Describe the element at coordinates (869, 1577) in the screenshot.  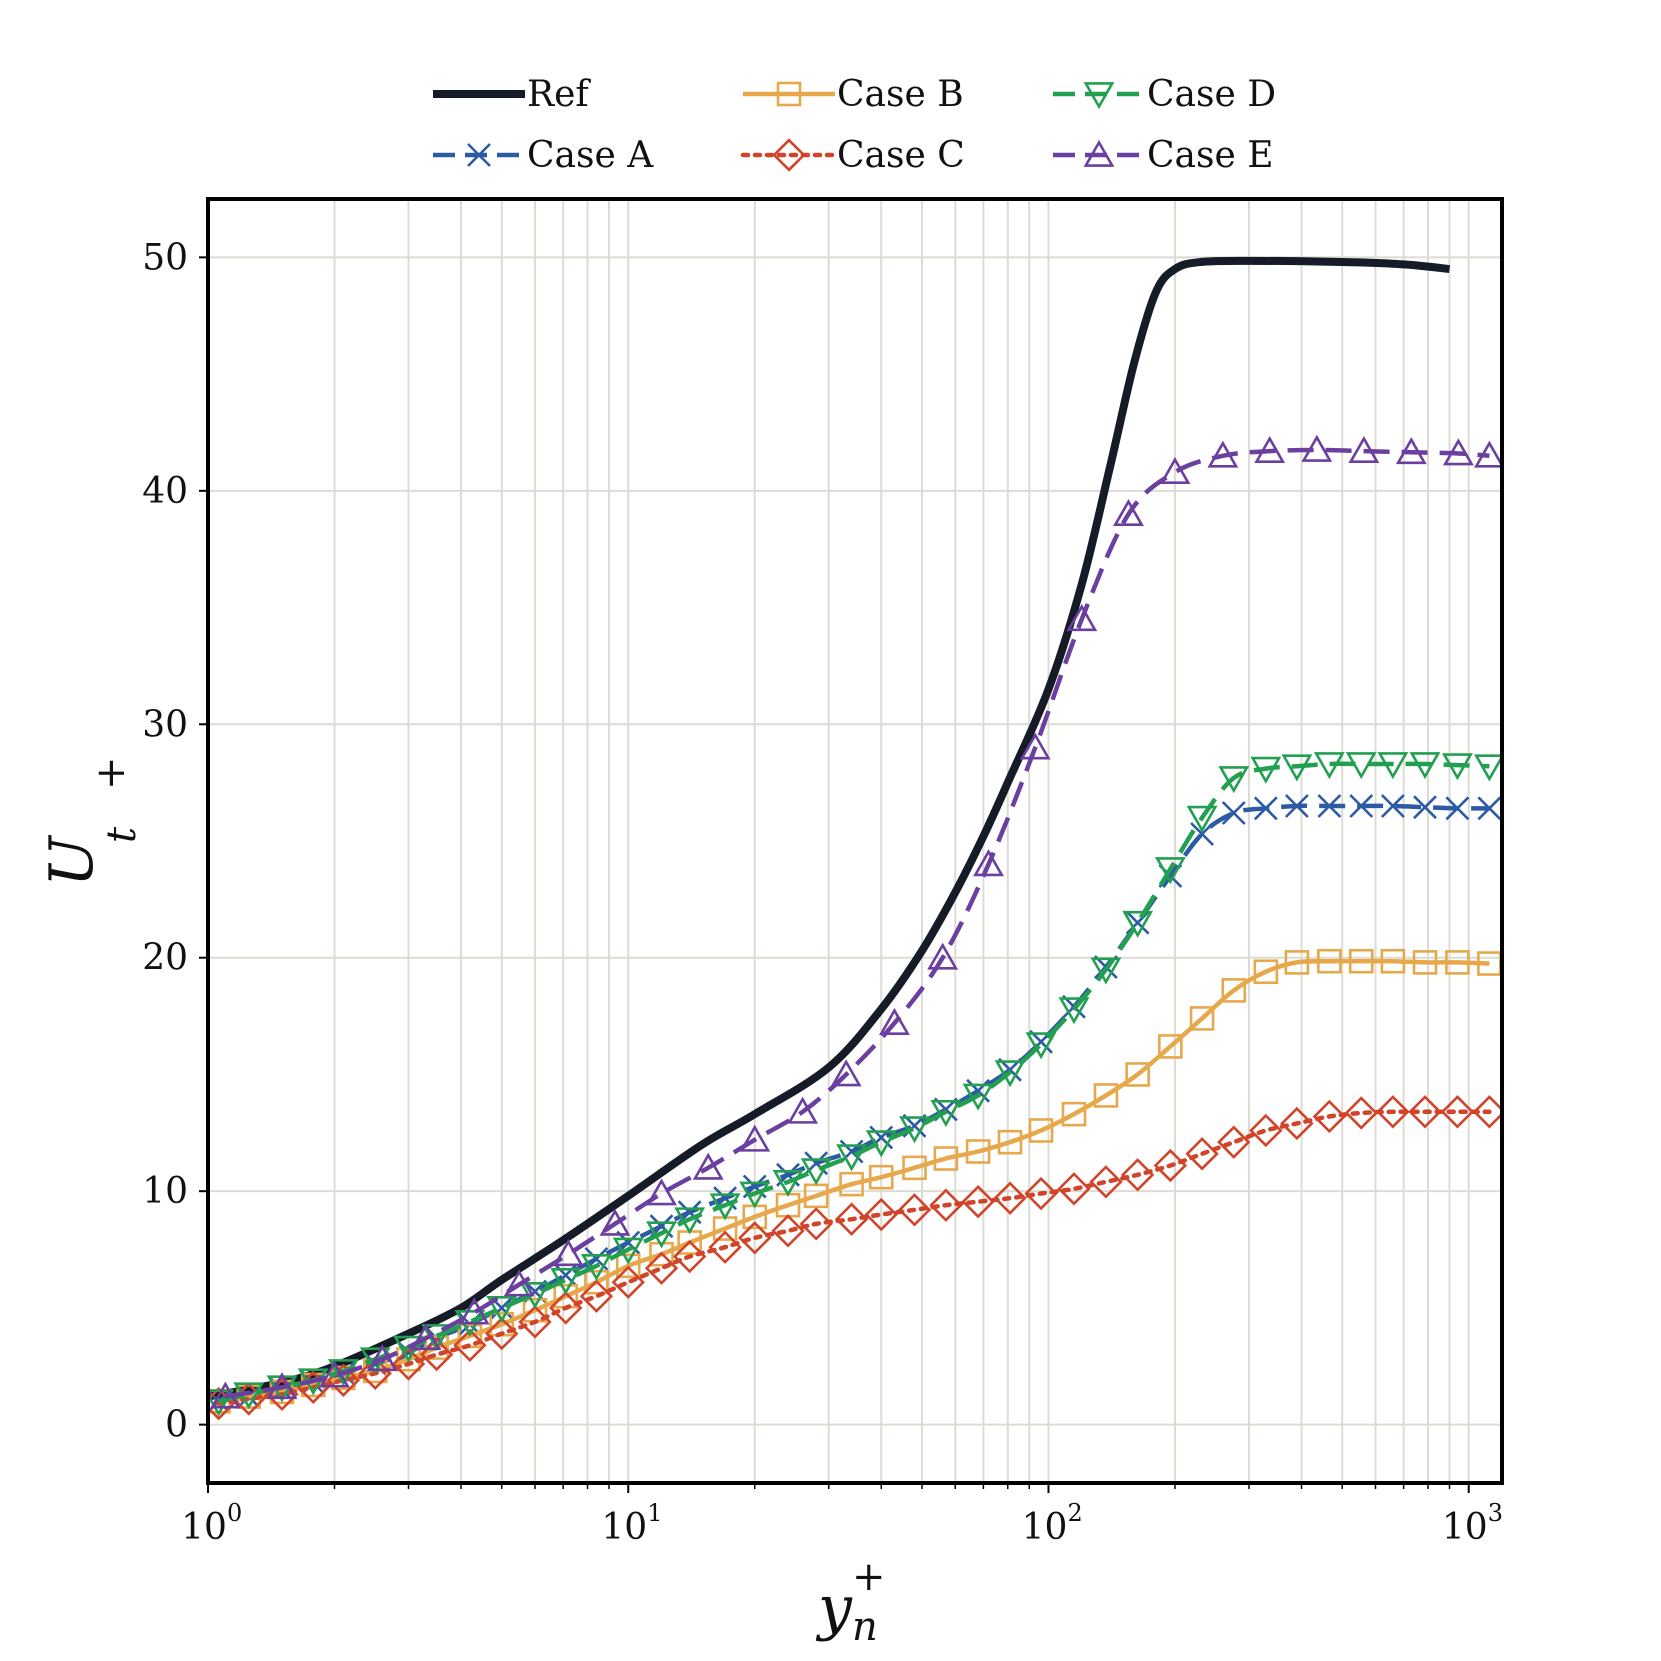
I see `x-axis-label-sup: +` at that location.